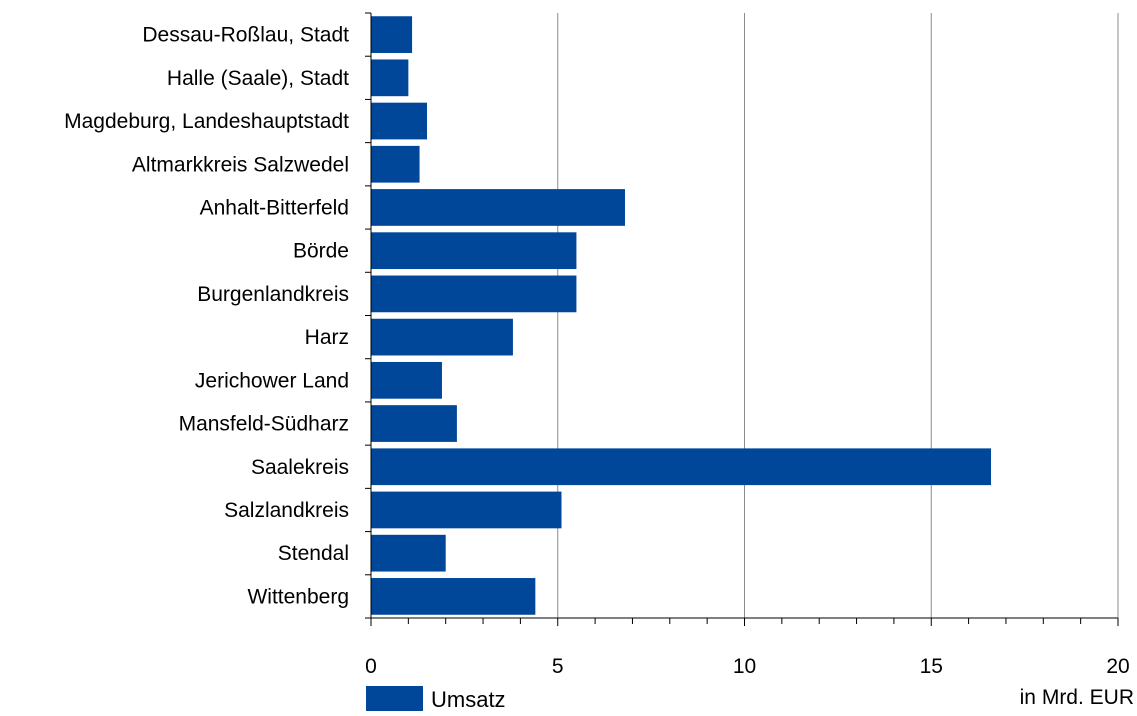 Image resolution: width=1137 pixels, height=716 pixels. What do you see at coordinates (473, 250) in the screenshot?
I see `bar-boerde` at bounding box center [473, 250].